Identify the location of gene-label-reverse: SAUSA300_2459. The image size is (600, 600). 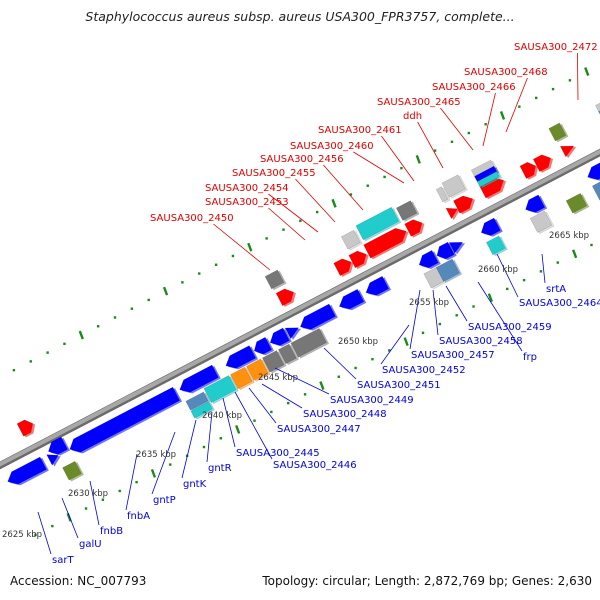
(510, 327).